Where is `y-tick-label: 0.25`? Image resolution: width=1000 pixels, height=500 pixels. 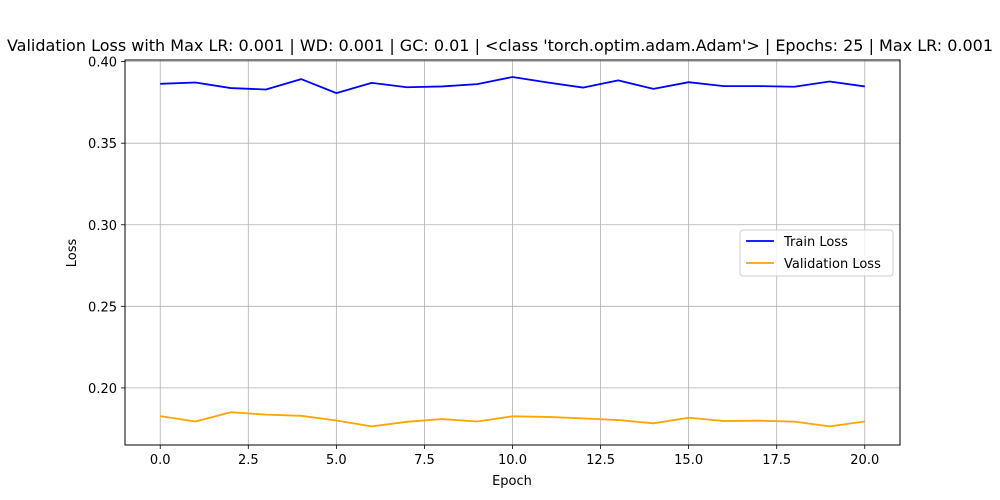
y-tick-label: 0.25 is located at coordinates (102, 307).